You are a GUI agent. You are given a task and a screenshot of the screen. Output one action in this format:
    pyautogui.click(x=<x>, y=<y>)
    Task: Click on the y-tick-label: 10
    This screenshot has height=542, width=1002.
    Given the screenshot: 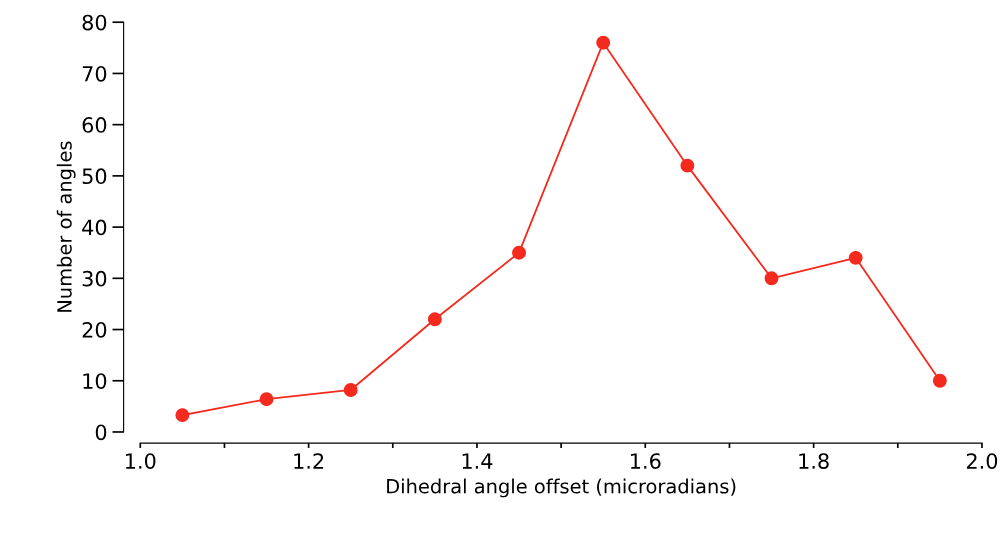 What is the action you would take?
    pyautogui.click(x=95, y=381)
    